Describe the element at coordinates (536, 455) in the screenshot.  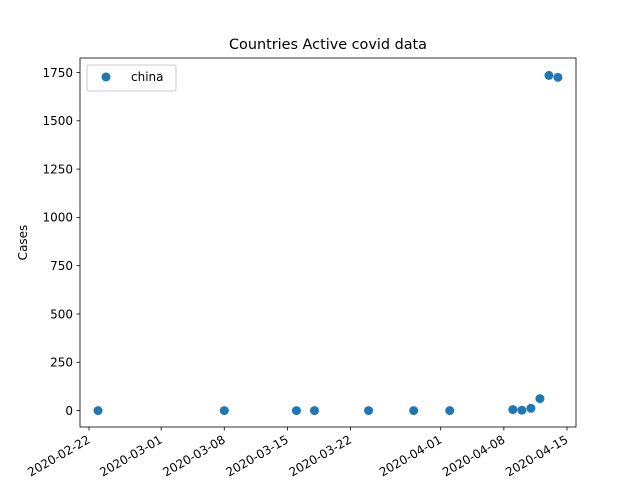
I see `x-tick-label: 2020-04-15` at that location.